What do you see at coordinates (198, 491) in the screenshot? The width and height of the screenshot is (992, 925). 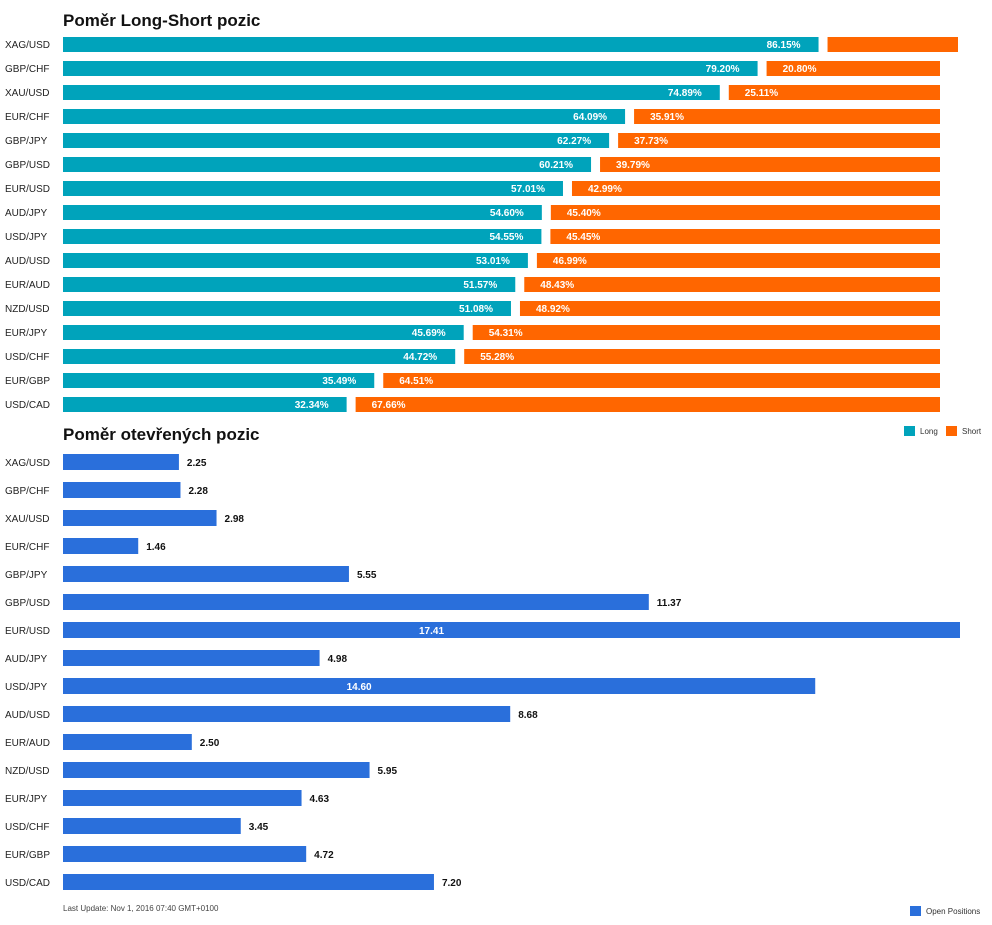 I see `open-positions-value-label: 2.28` at bounding box center [198, 491].